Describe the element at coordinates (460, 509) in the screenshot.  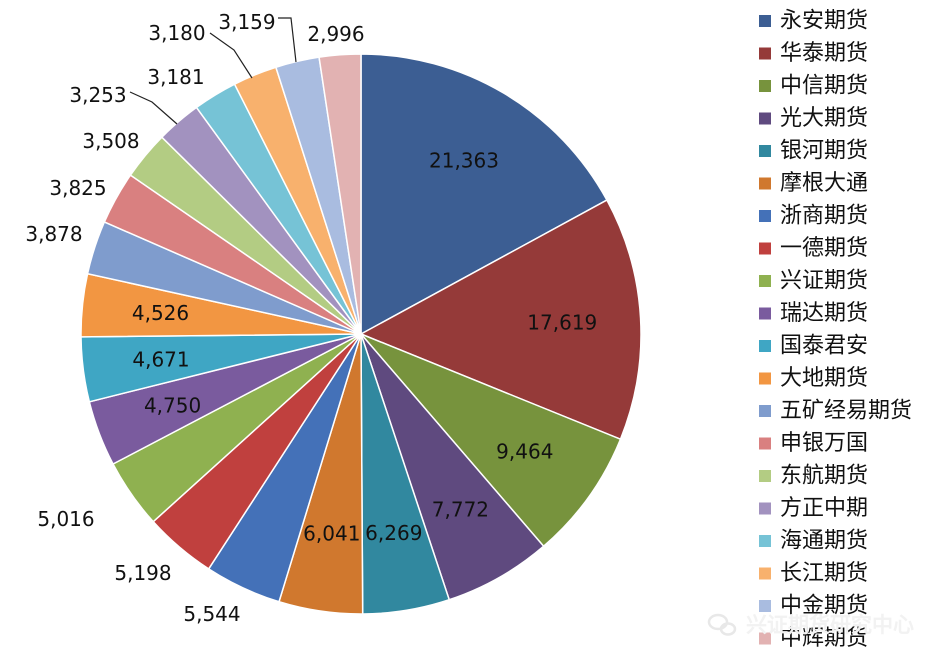
I see `value-label: 7,772` at that location.